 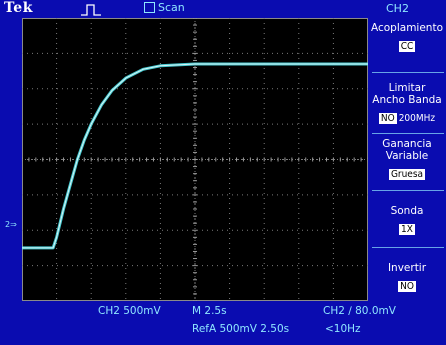 What do you see at coordinates (149, 7) in the screenshot?
I see `scan-checkbox-icon` at bounding box center [149, 7].